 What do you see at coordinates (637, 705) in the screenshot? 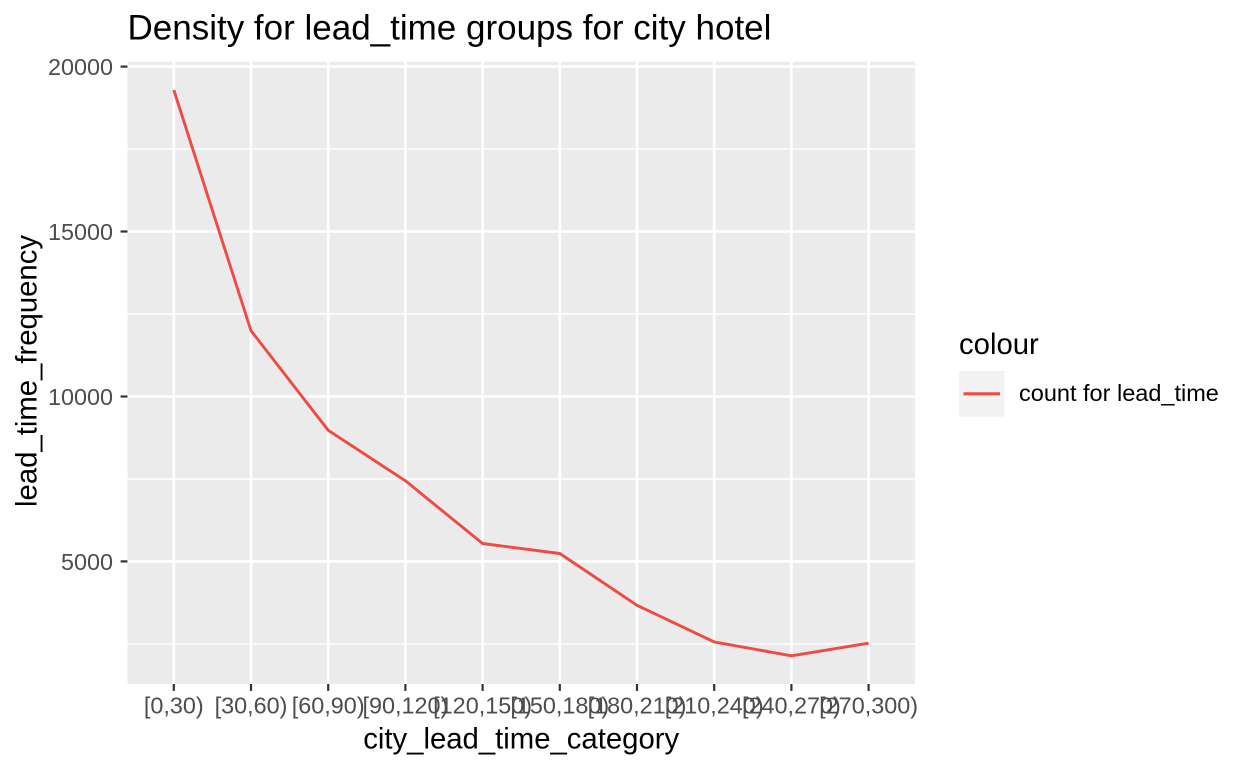
I see `svg-text: [180,210)` at bounding box center [637, 705].